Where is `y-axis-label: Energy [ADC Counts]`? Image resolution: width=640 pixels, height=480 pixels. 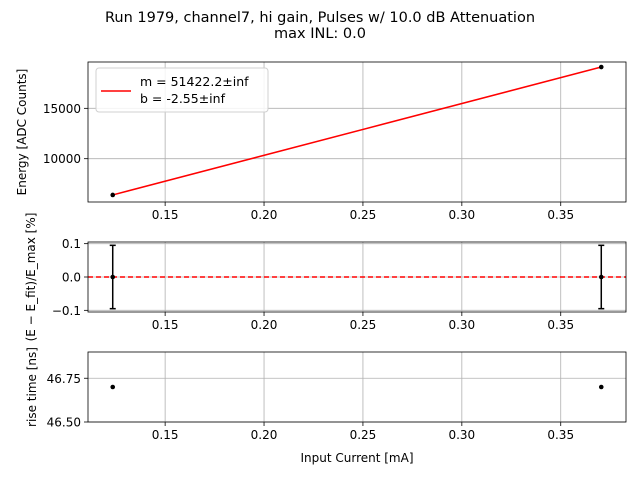 y-axis-label: Energy [ADC Counts] is located at coordinates (22, 132).